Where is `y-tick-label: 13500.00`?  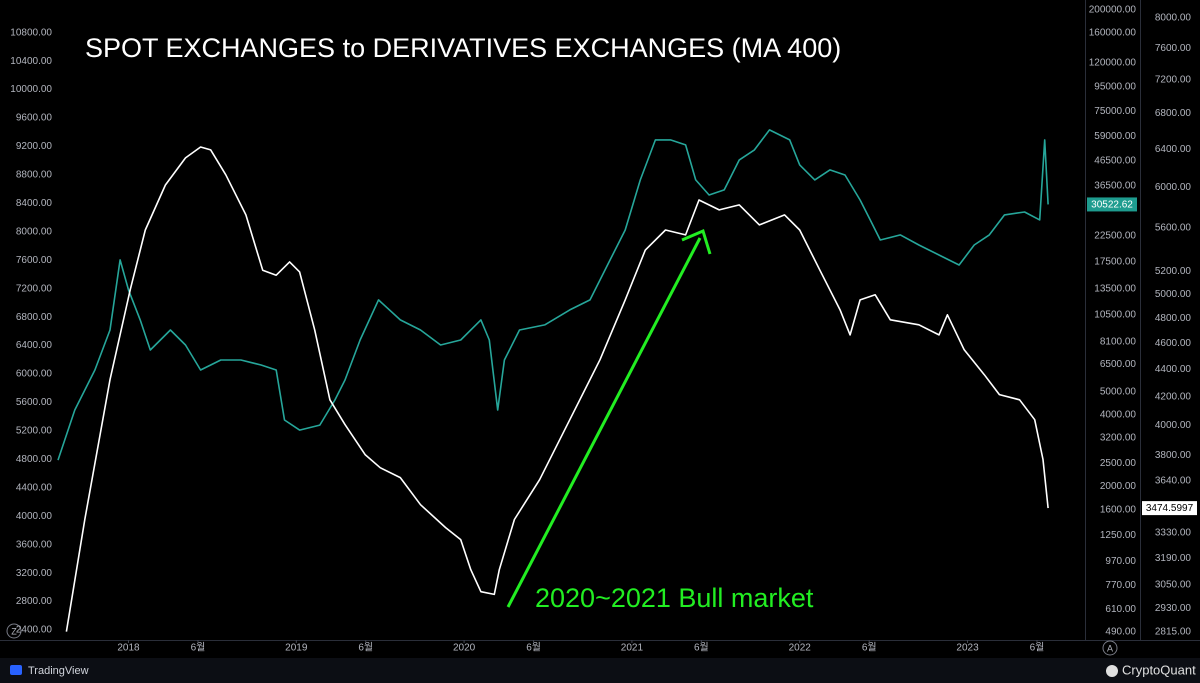 y-tick-label: 13500.00 is located at coordinates (1115, 289).